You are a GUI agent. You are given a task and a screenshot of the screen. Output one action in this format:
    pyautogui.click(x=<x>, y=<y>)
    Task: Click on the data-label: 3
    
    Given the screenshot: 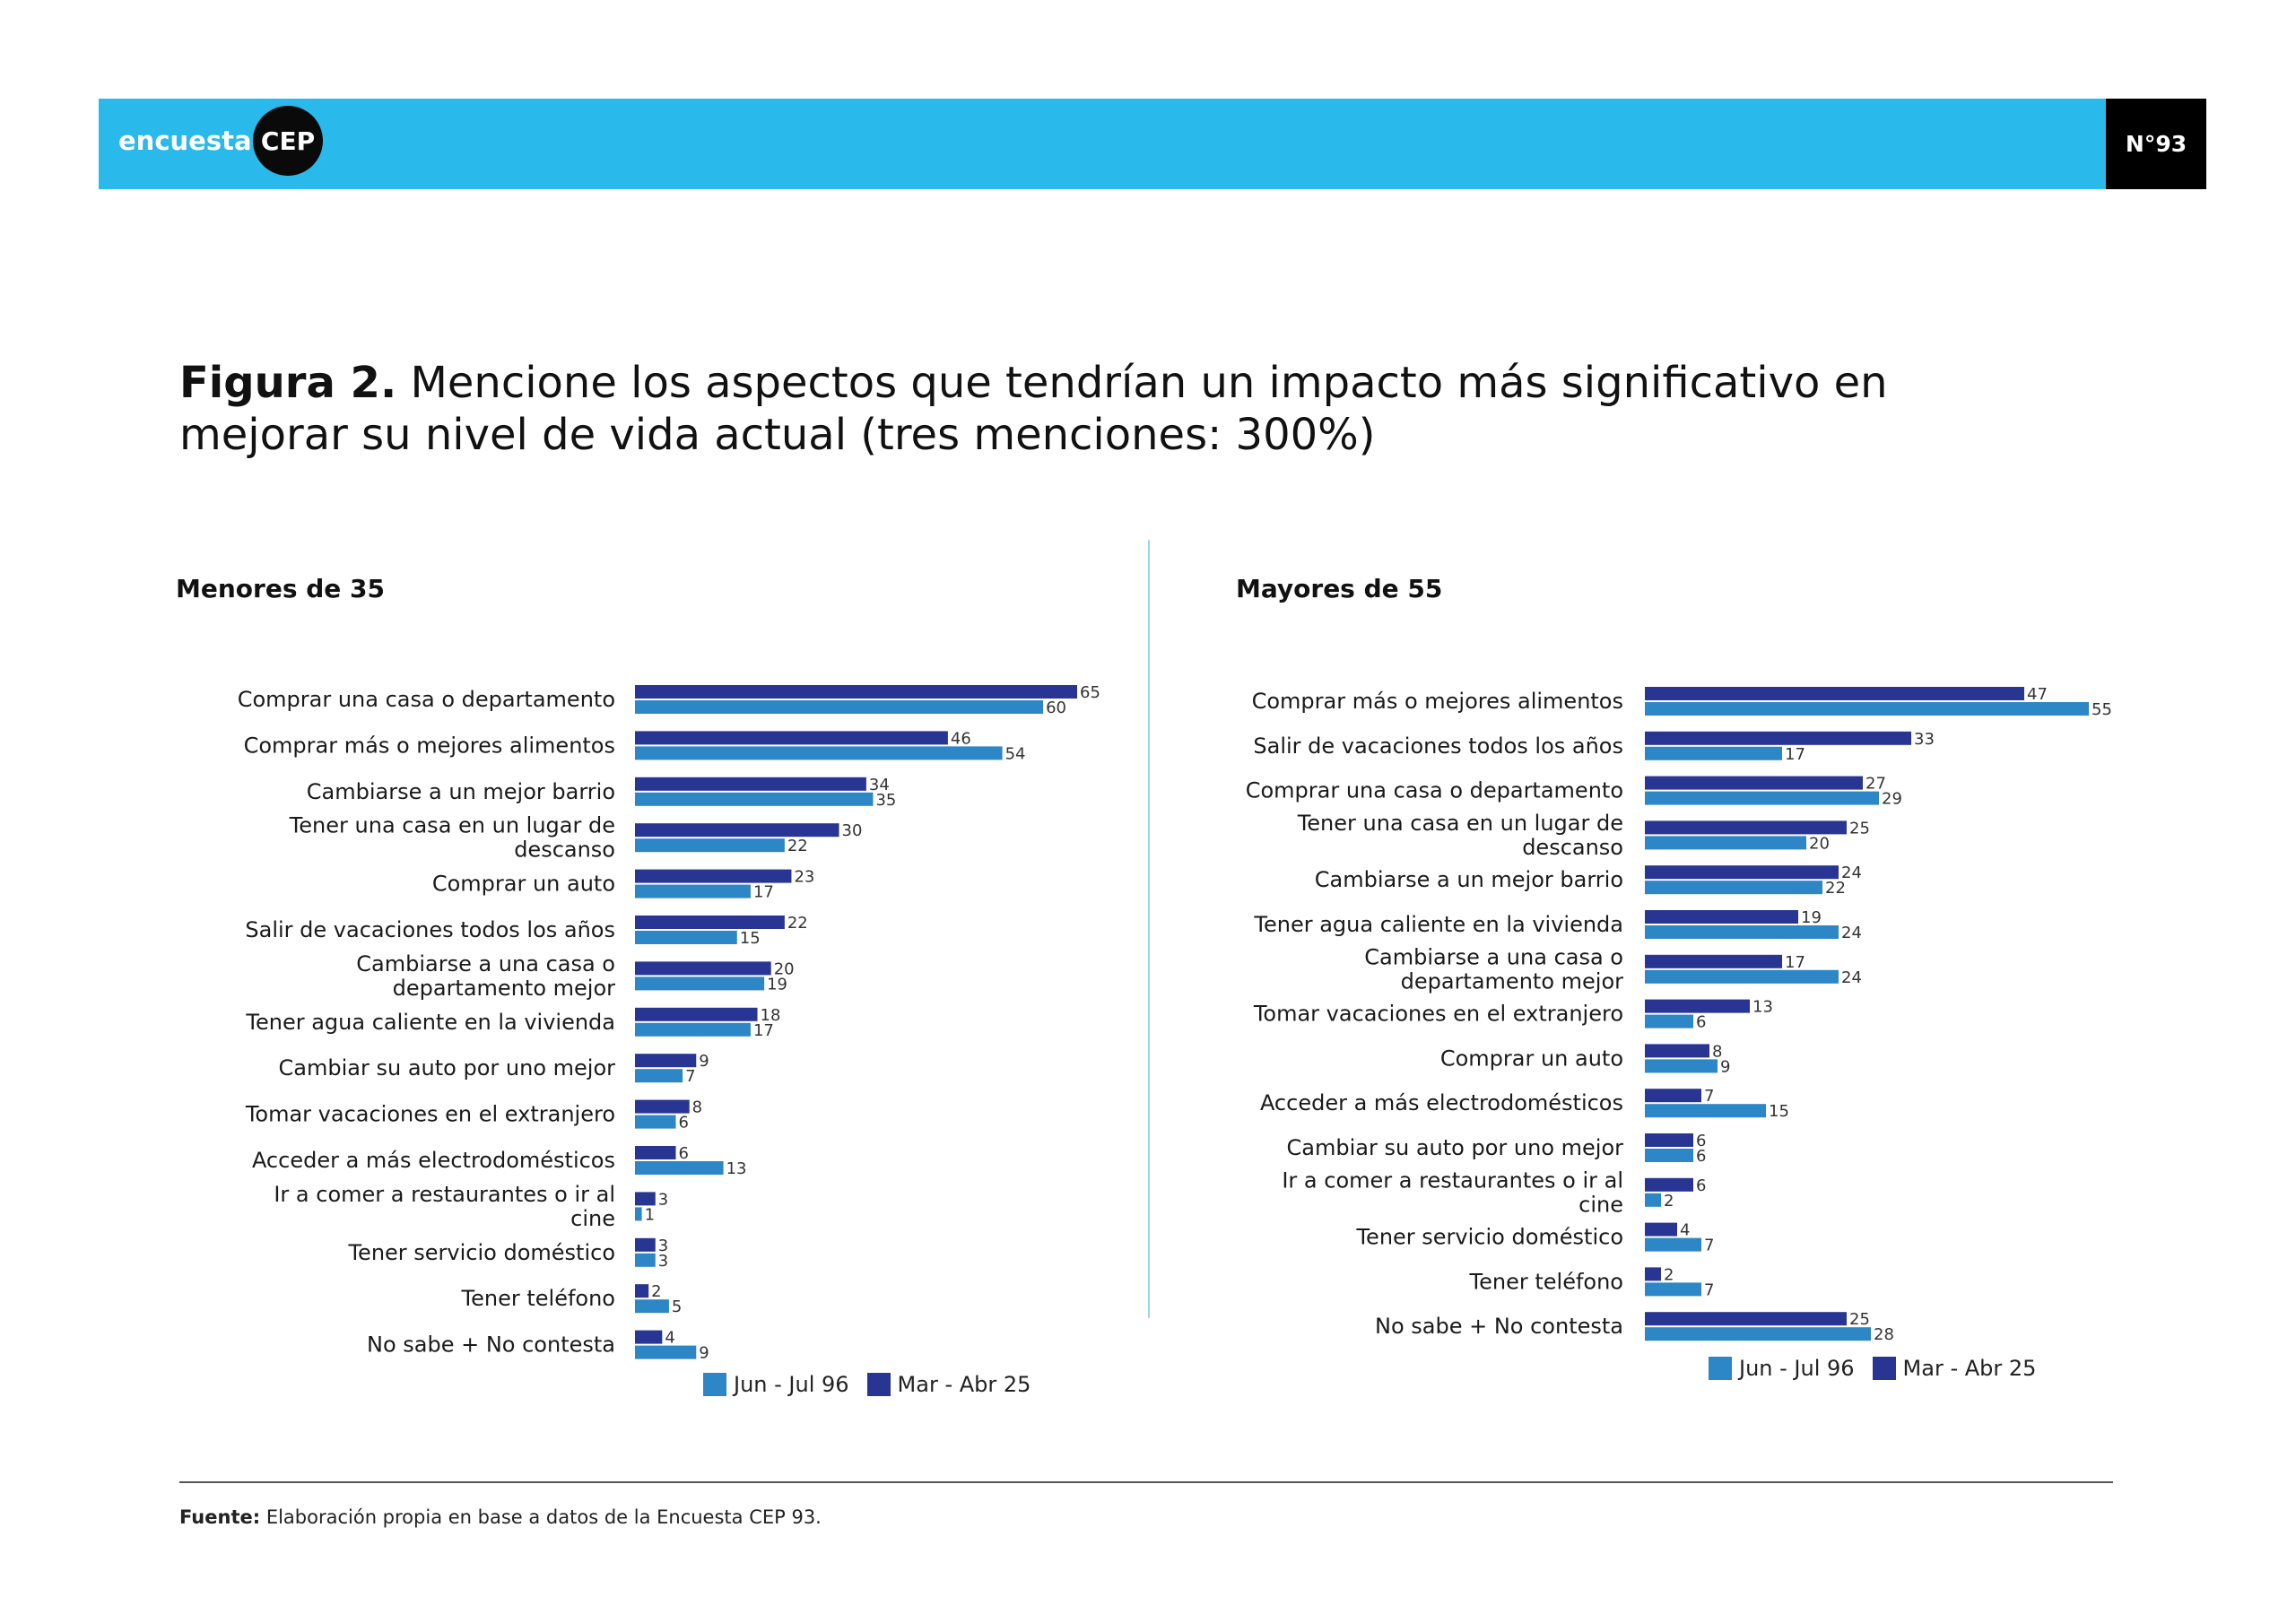 What is the action you would take?
    pyautogui.click(x=663, y=1261)
    